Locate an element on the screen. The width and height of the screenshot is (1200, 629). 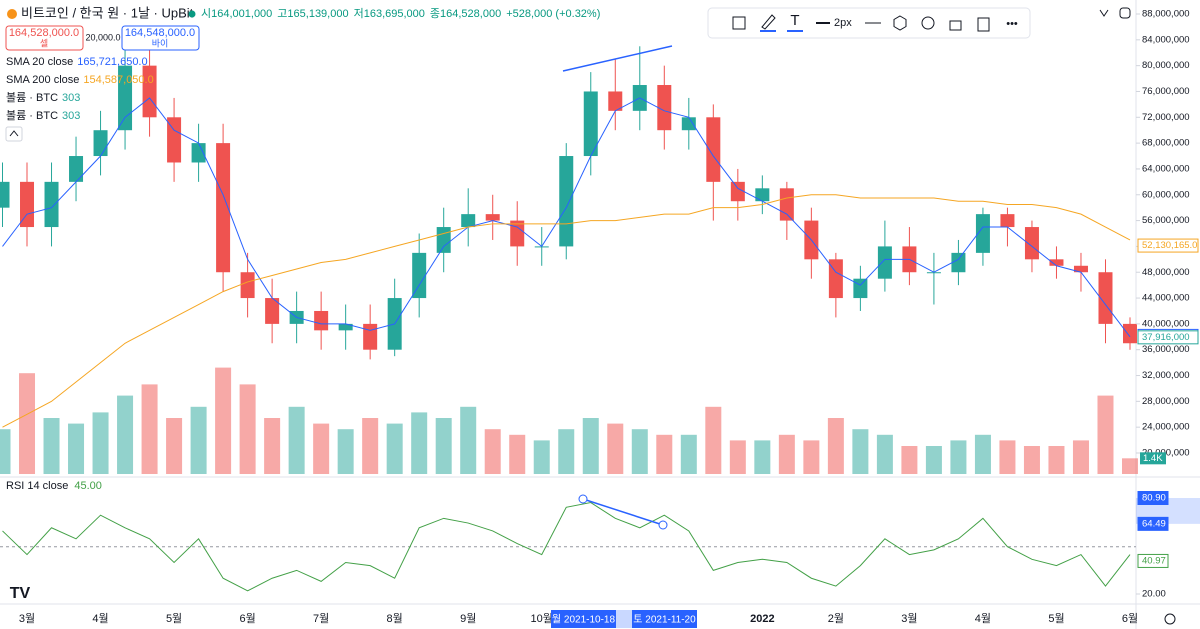
alert-button is located at coordinates (928, 23).